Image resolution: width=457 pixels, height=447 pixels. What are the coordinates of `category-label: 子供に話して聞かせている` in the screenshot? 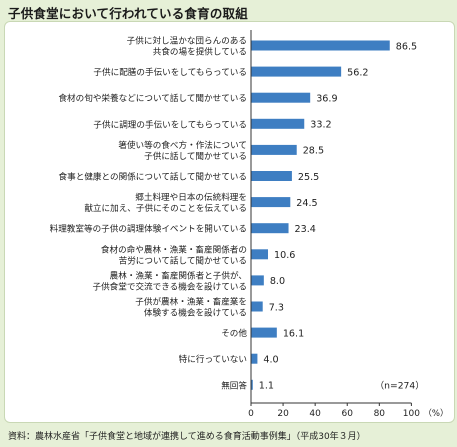 It's located at (195, 156).